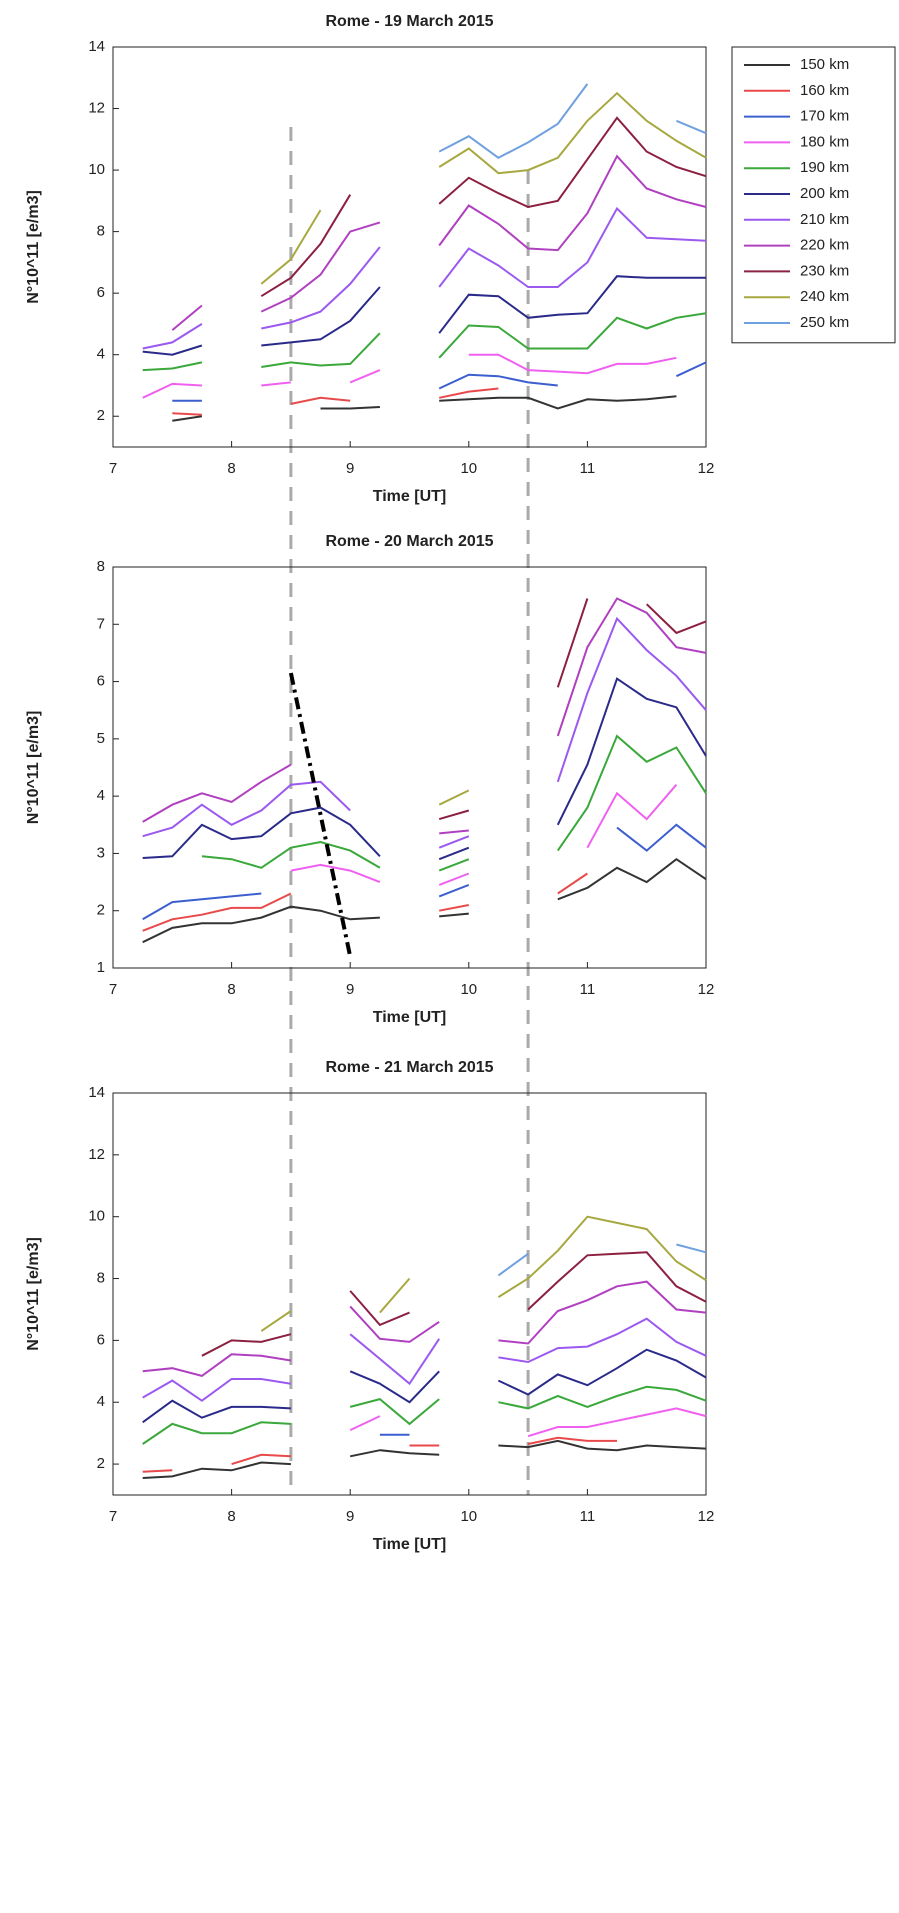 This screenshot has width=899, height=1913. What do you see at coordinates (101, 738) in the screenshot?
I see `y-tick-label: 5` at bounding box center [101, 738].